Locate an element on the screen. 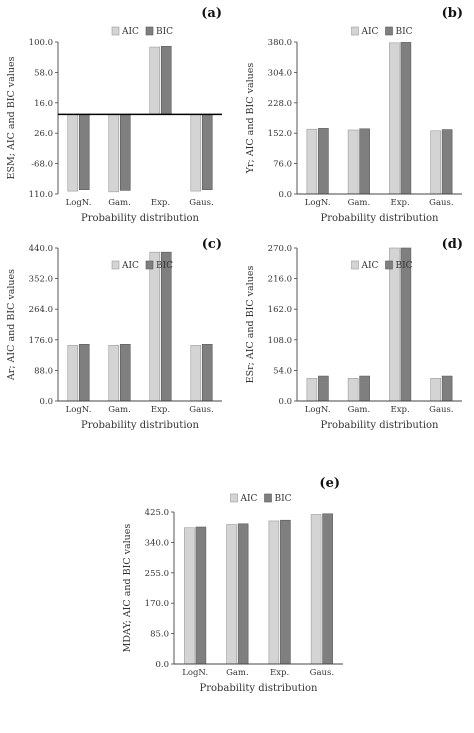  y-tick-label: -68.0 is located at coordinates (42, 165).